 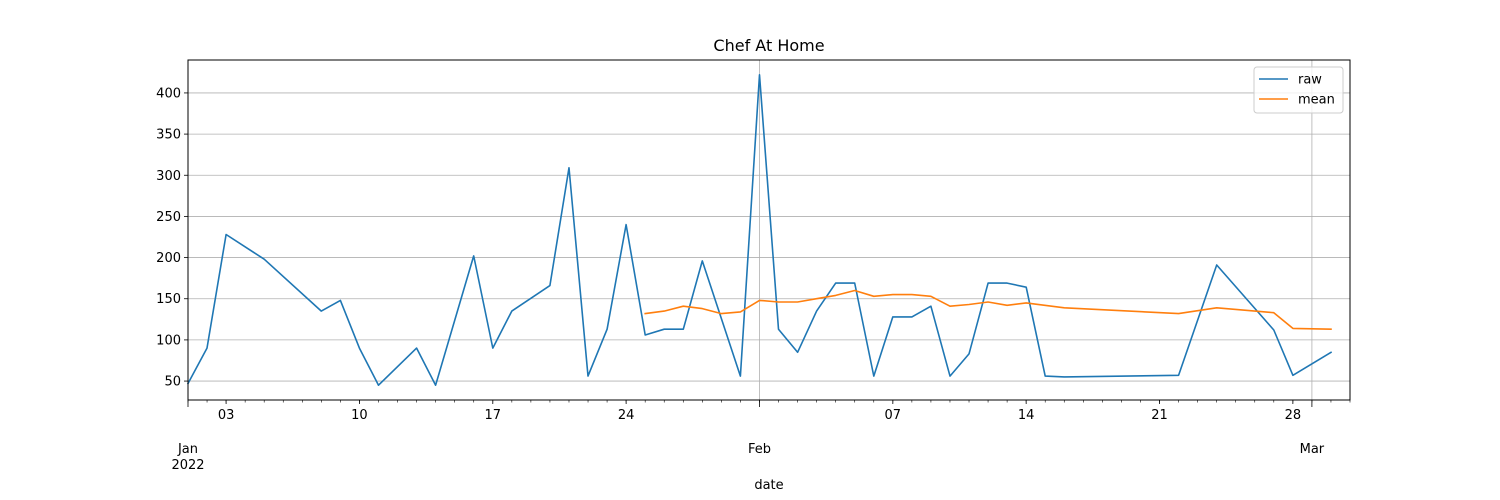 What do you see at coordinates (187, 449) in the screenshot?
I see `x-major-tick-label: Jan` at bounding box center [187, 449].